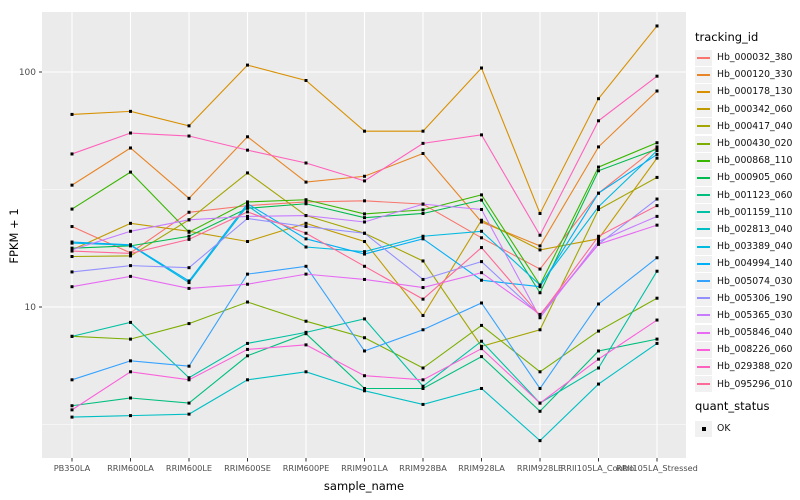 This screenshot has width=800, height=500. Describe the element at coordinates (743, 349) in the screenshot. I see `legend-entry: Hb_008226_060` at that location.